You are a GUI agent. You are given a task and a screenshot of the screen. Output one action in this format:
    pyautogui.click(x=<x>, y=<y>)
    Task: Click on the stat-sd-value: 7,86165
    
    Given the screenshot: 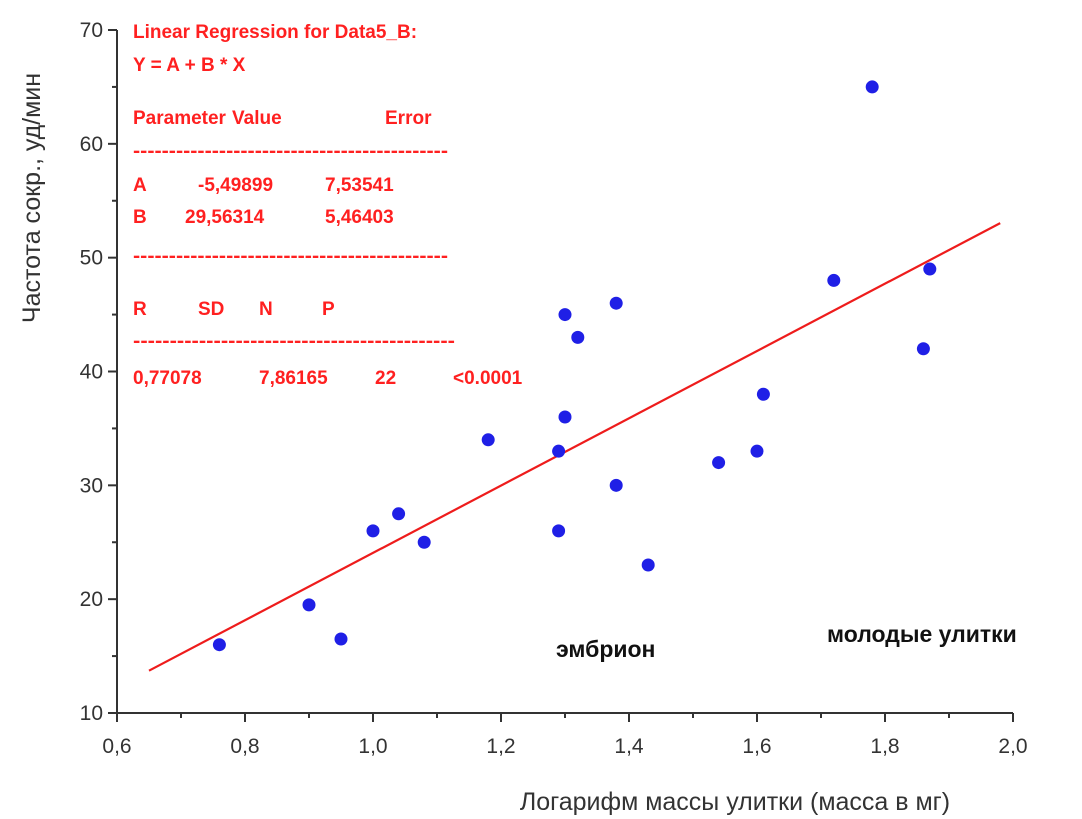 What is the action you would take?
    pyautogui.click(x=293, y=378)
    